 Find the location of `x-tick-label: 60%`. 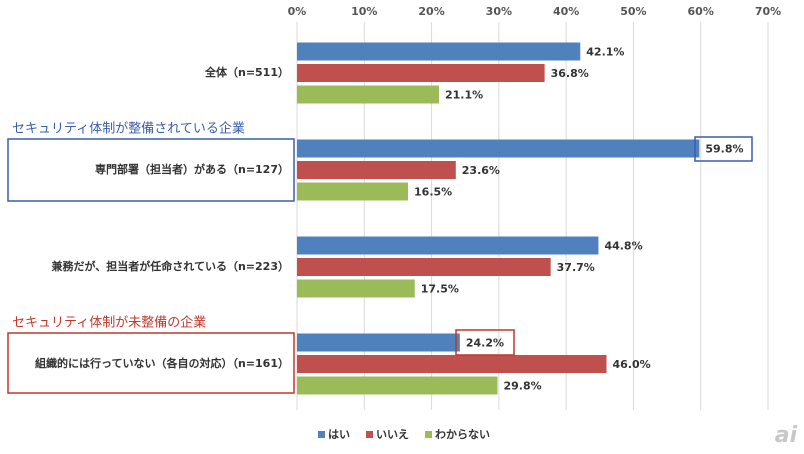

x-tick-label: 60% is located at coordinates (701, 11).